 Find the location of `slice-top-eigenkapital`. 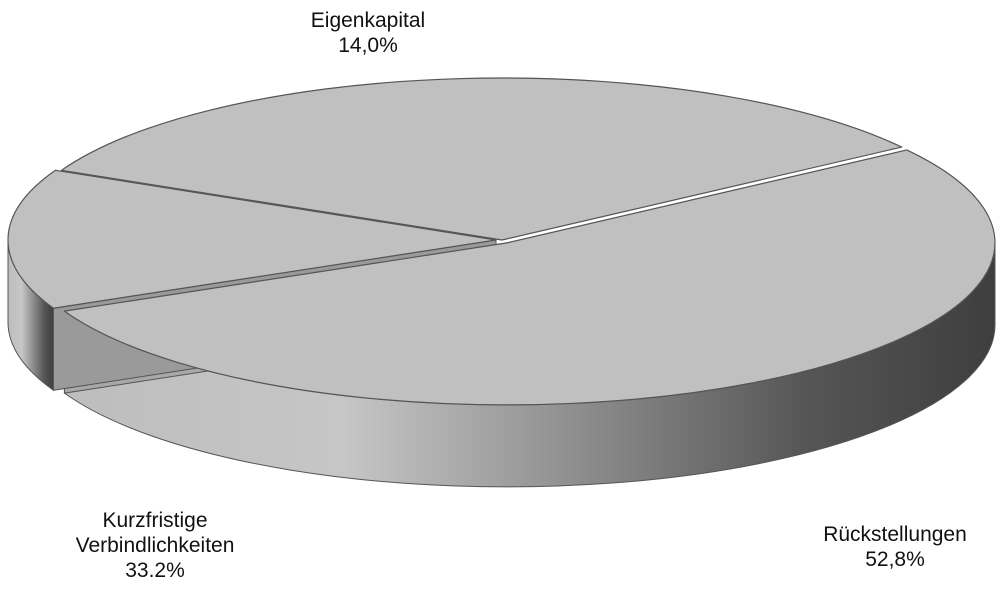

slice-top-eigenkapital is located at coordinates (252, 239).